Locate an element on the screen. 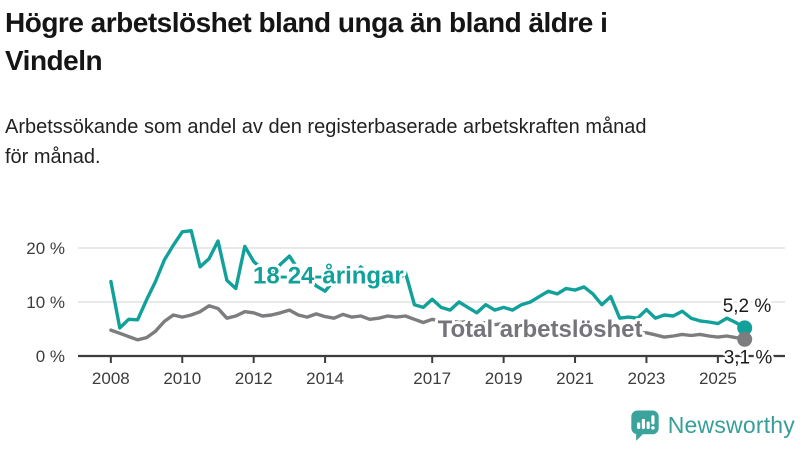 The width and height of the screenshot is (800, 450). series-endpoint-youth is located at coordinates (745, 328).